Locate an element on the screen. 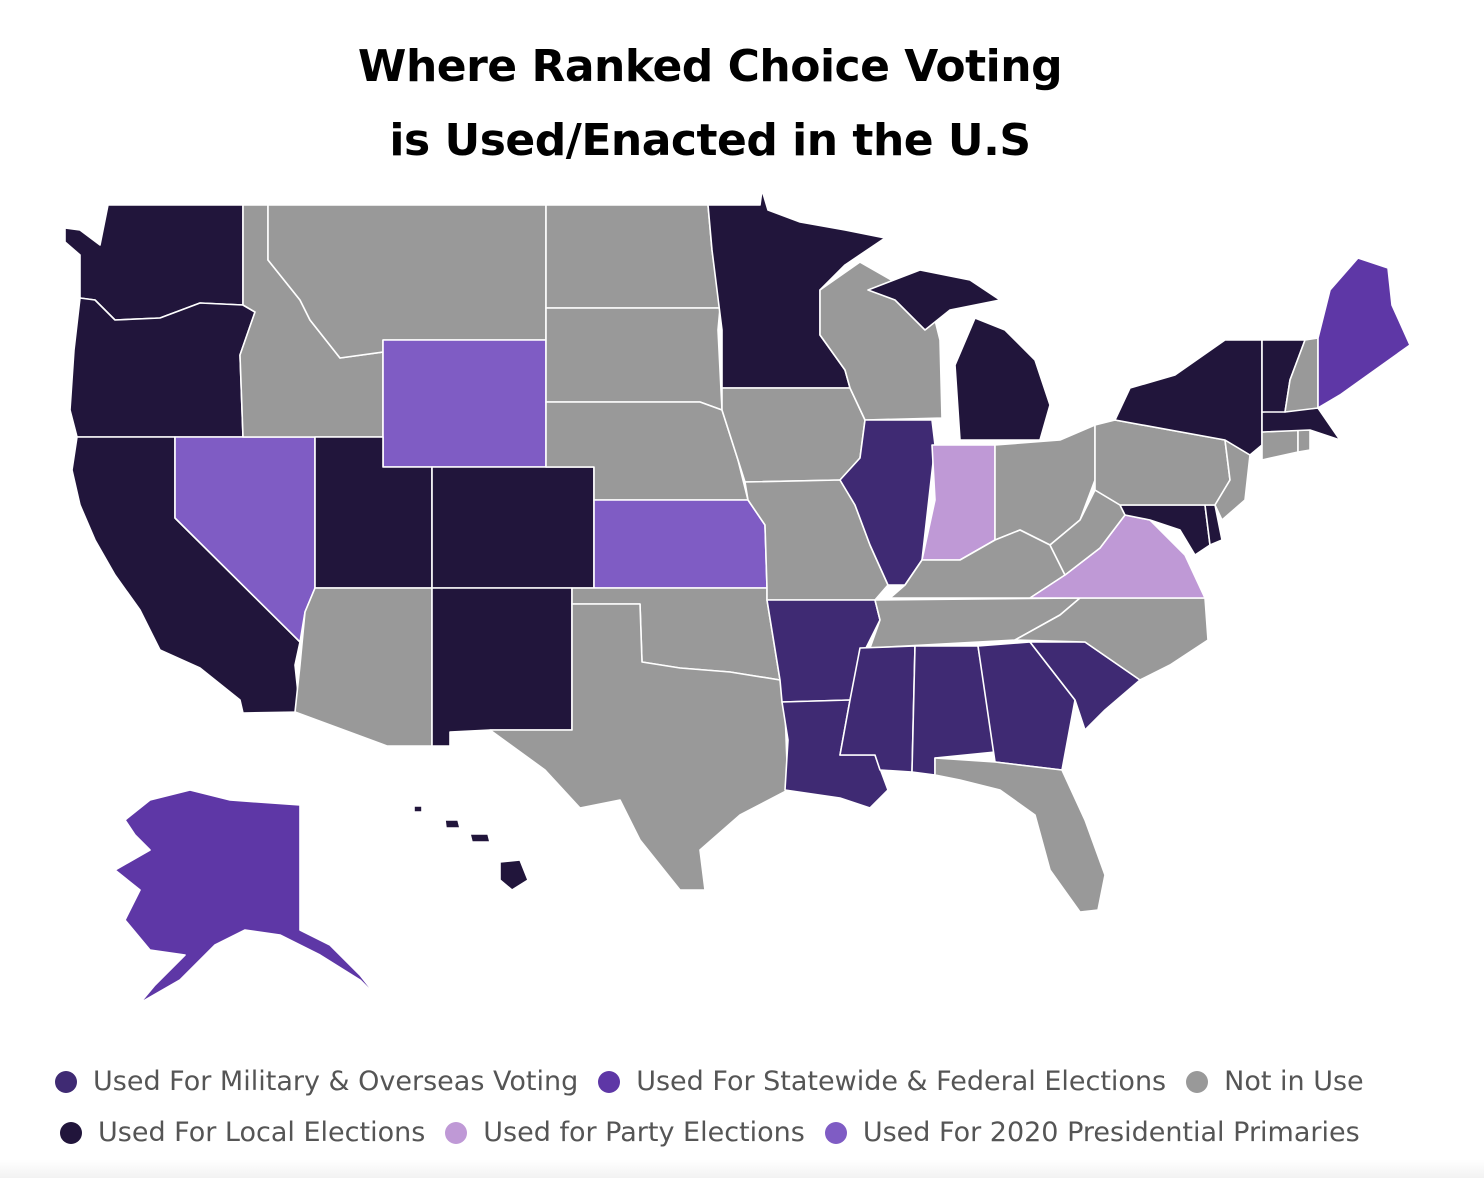 The width and height of the screenshot is (1484, 1178). state-connecticut is located at coordinates (1280, 445).